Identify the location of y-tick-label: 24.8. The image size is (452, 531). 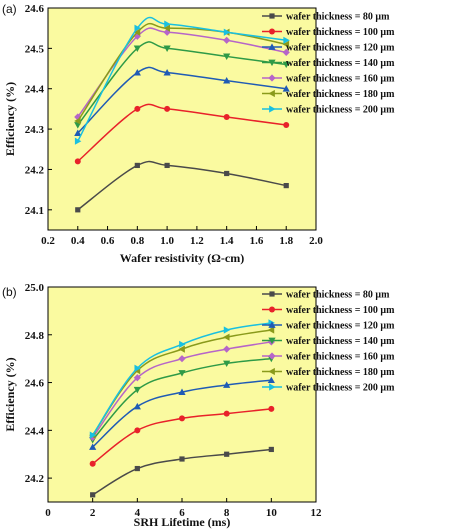
(35, 336).